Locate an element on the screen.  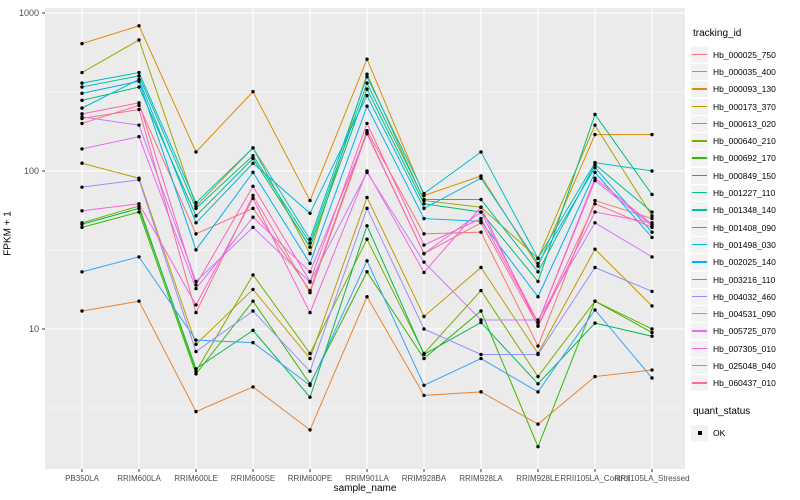
legend-entry-label: Hb_000025_750 is located at coordinates (744, 54).